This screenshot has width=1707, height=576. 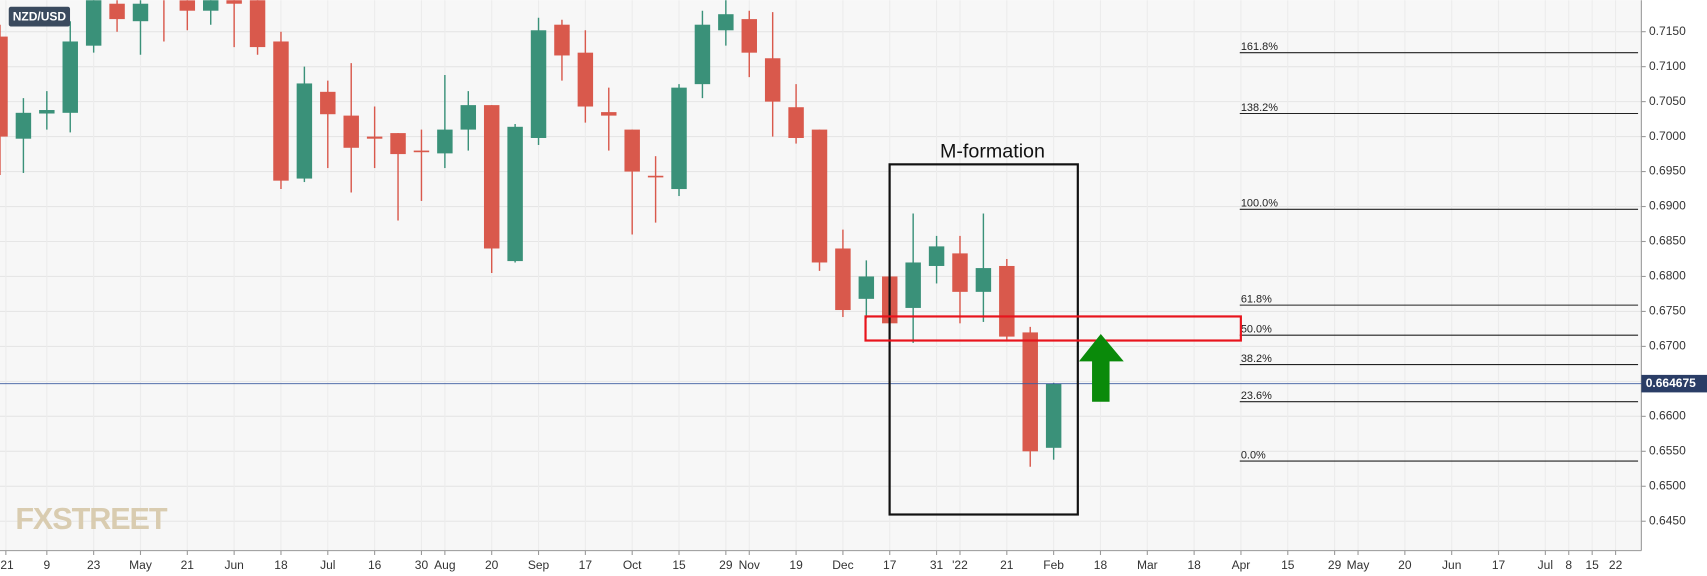 I want to click on x-tick-label: '22, so click(x=960, y=565).